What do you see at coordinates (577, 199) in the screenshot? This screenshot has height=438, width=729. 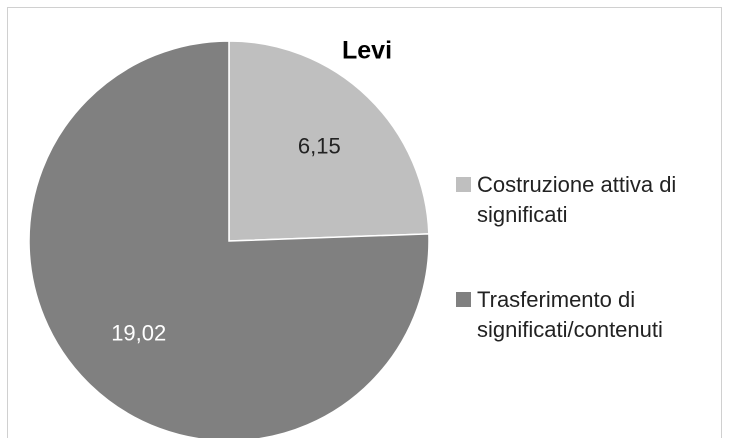 I see `legend-label: Costruzione attiva di significati` at bounding box center [577, 199].